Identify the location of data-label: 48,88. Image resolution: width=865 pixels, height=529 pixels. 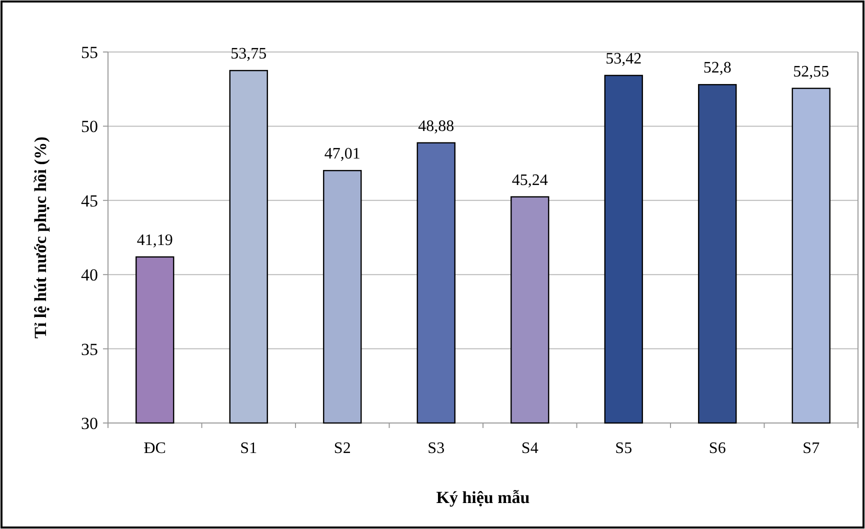
(436, 126).